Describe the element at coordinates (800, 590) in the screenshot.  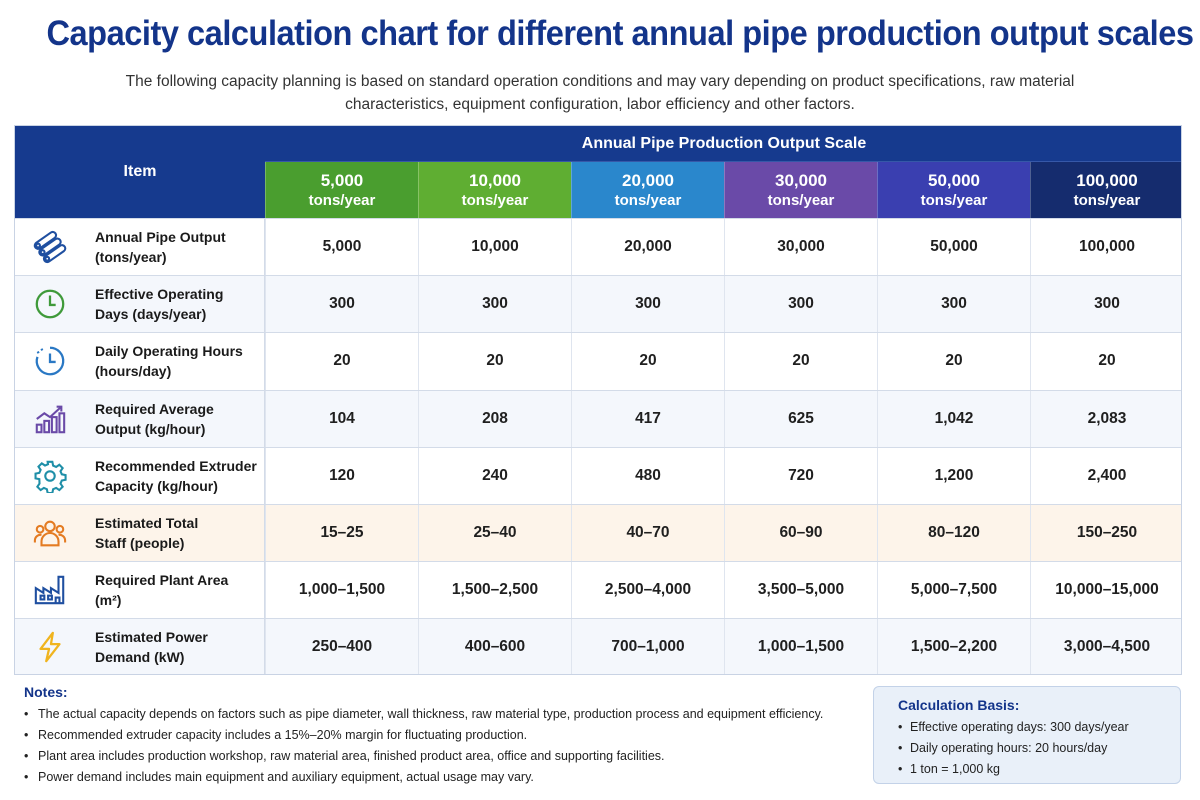
I see `table-cell: 3,500–5,000` at that location.